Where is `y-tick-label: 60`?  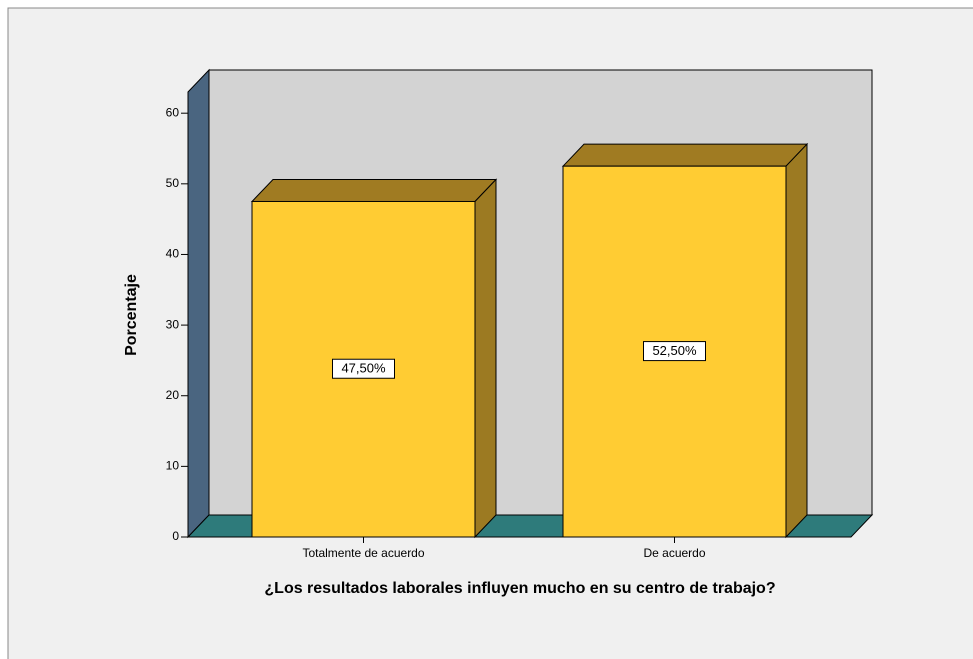
y-tick-label: 60 is located at coordinates (173, 112).